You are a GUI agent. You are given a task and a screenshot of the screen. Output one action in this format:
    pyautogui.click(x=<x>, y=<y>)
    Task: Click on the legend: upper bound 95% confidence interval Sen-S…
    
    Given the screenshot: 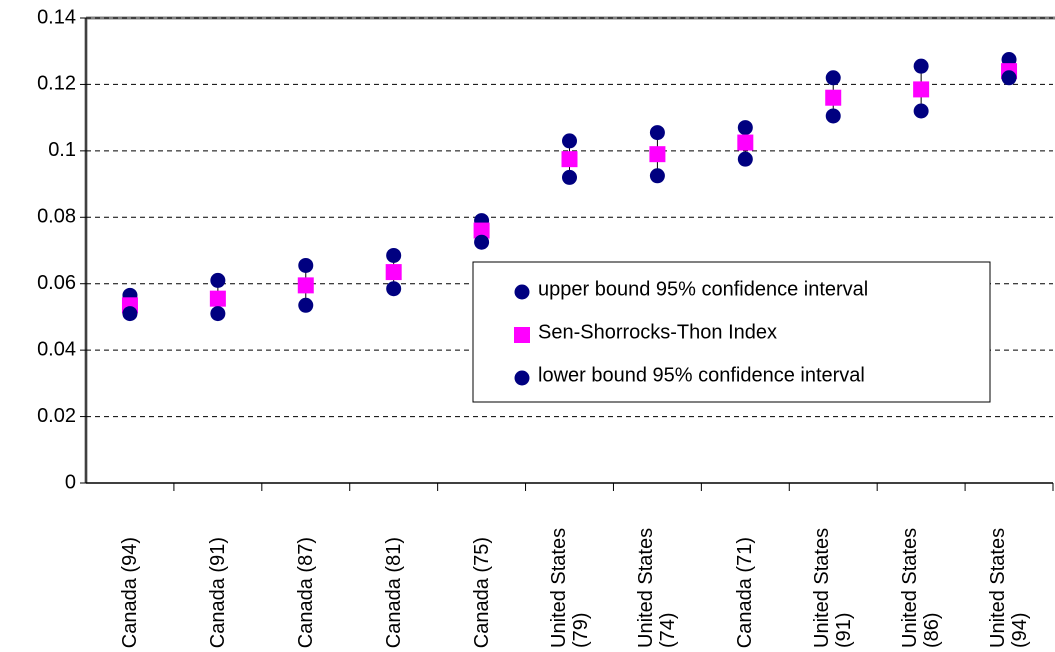 What is the action you would take?
    pyautogui.click(x=731, y=332)
    